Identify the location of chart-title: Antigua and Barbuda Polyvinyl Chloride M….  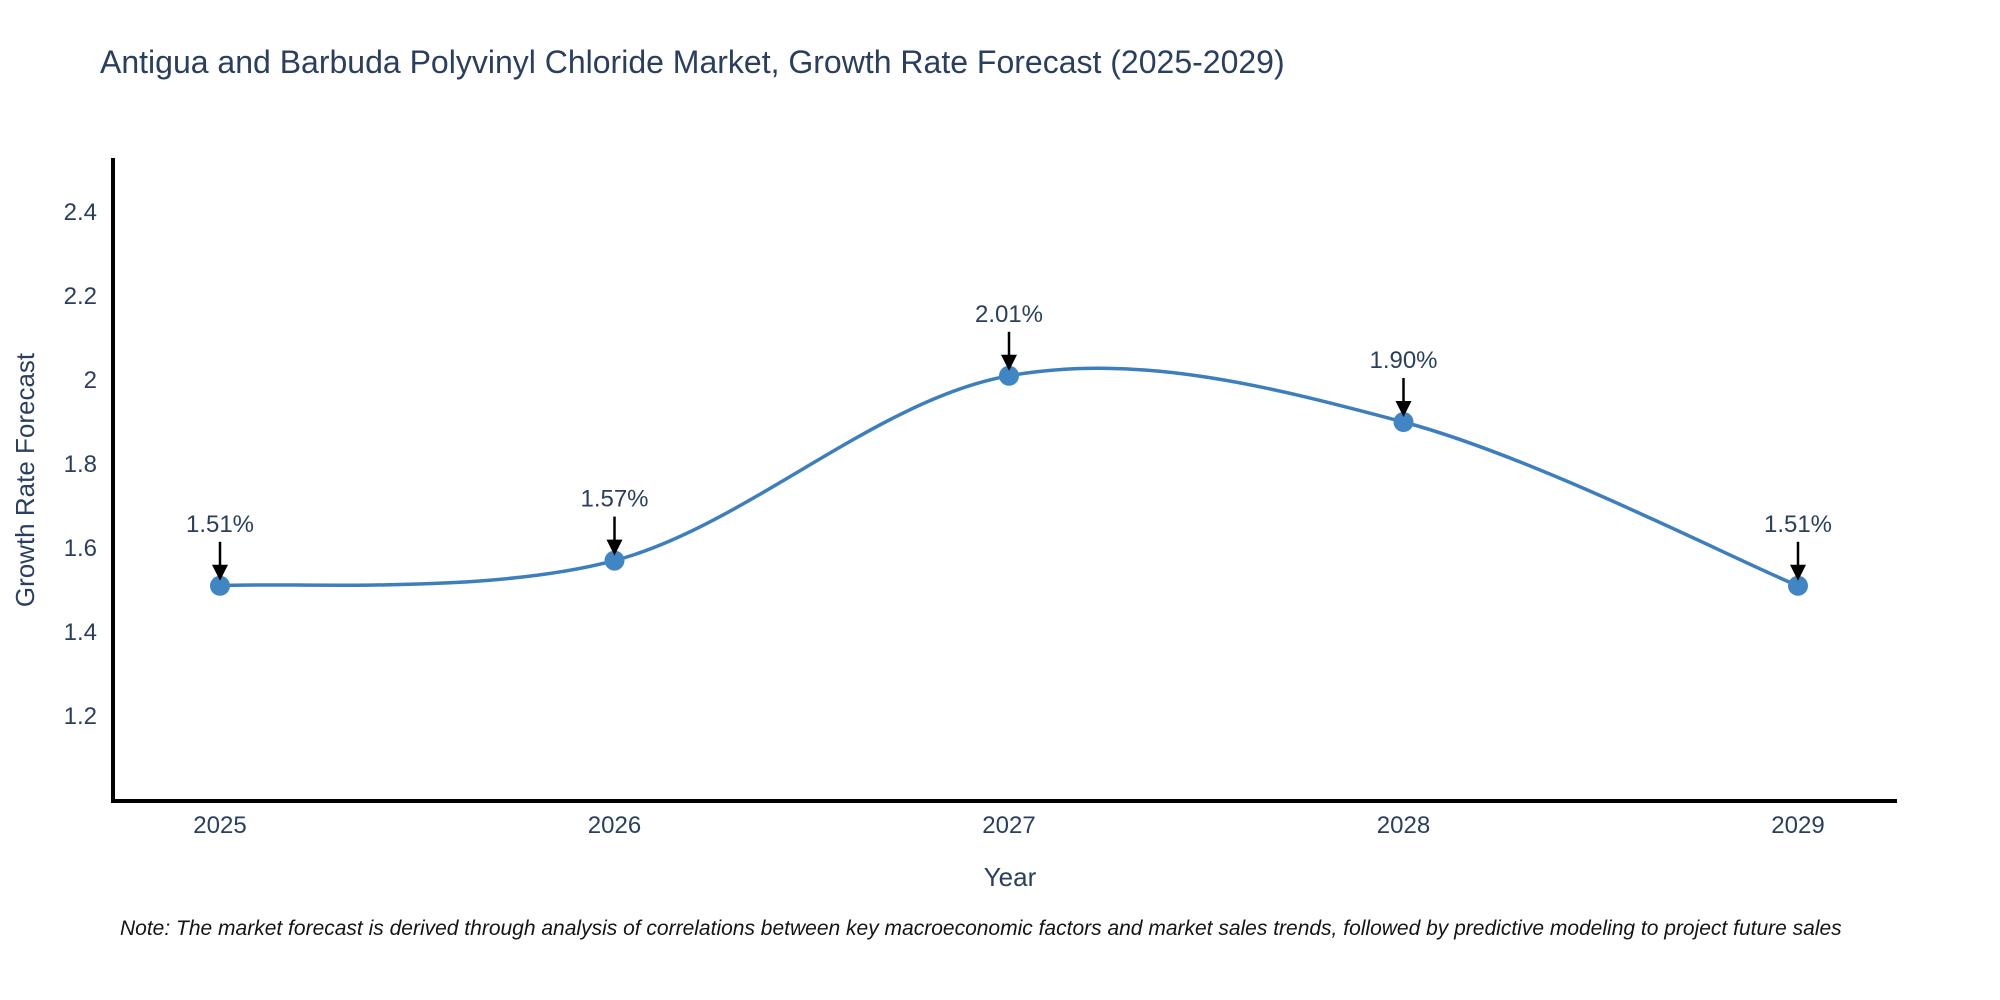
(692, 62).